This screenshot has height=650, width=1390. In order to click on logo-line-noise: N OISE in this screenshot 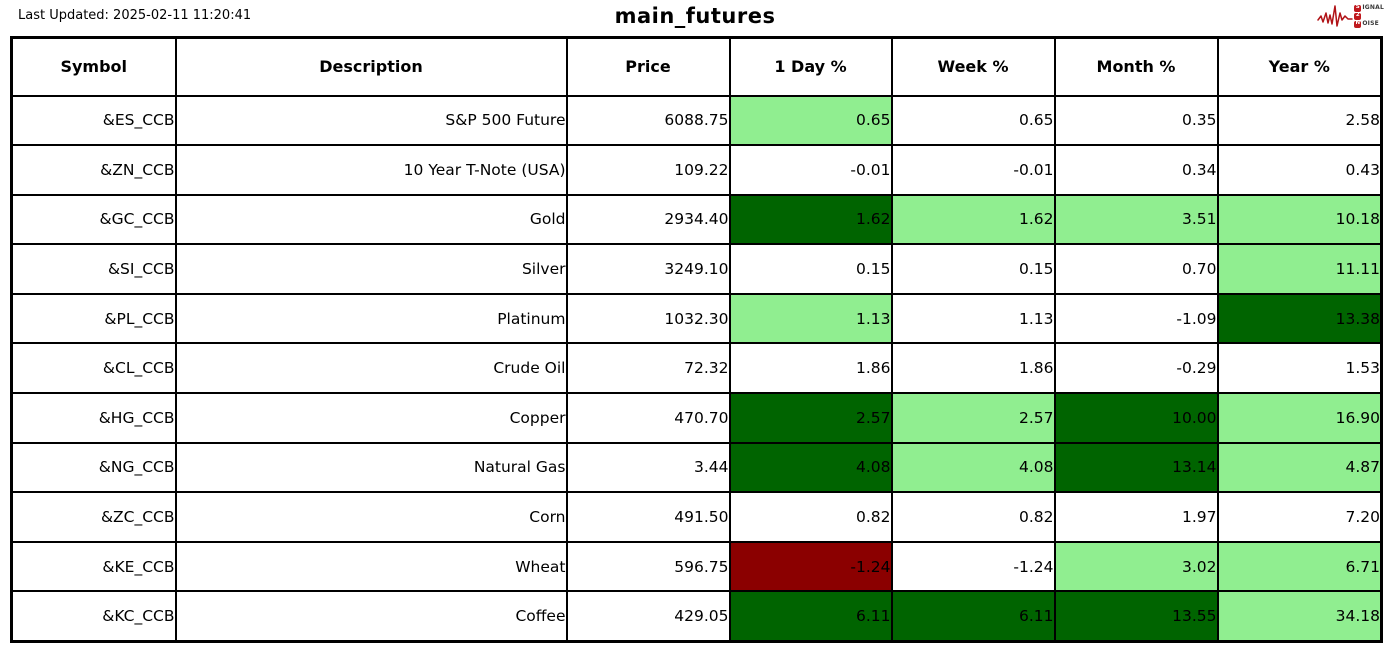, I will do `click(1369, 24)`.